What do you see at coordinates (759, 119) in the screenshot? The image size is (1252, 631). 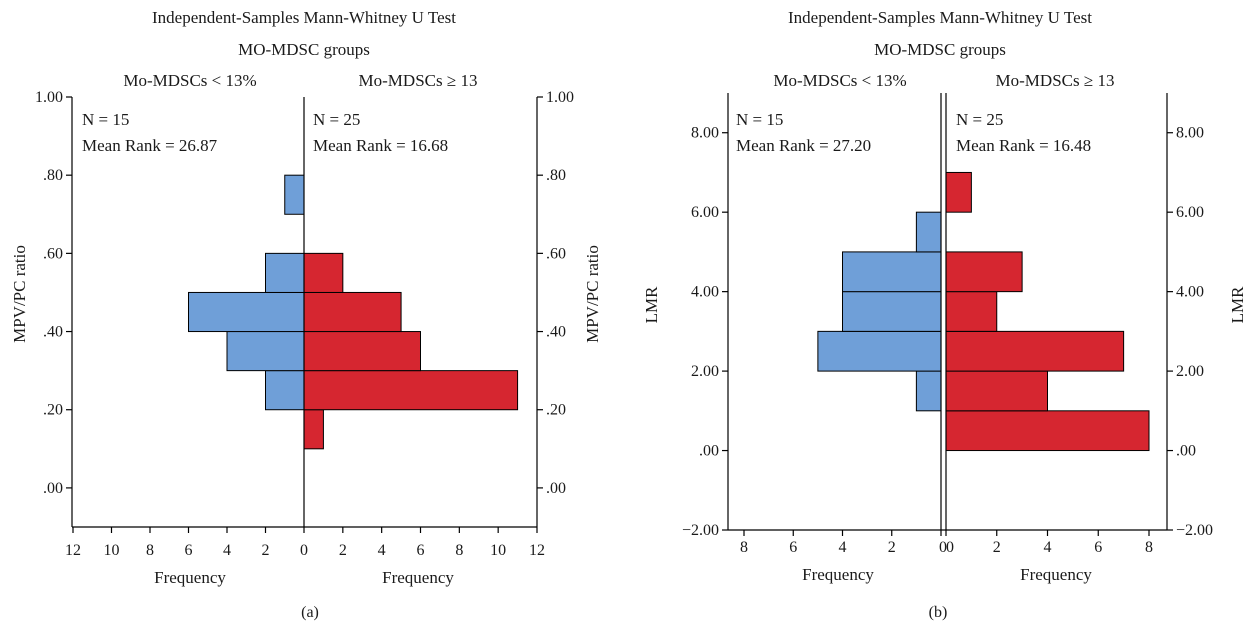 I see `panel-b-left-n: N = 15` at bounding box center [759, 119].